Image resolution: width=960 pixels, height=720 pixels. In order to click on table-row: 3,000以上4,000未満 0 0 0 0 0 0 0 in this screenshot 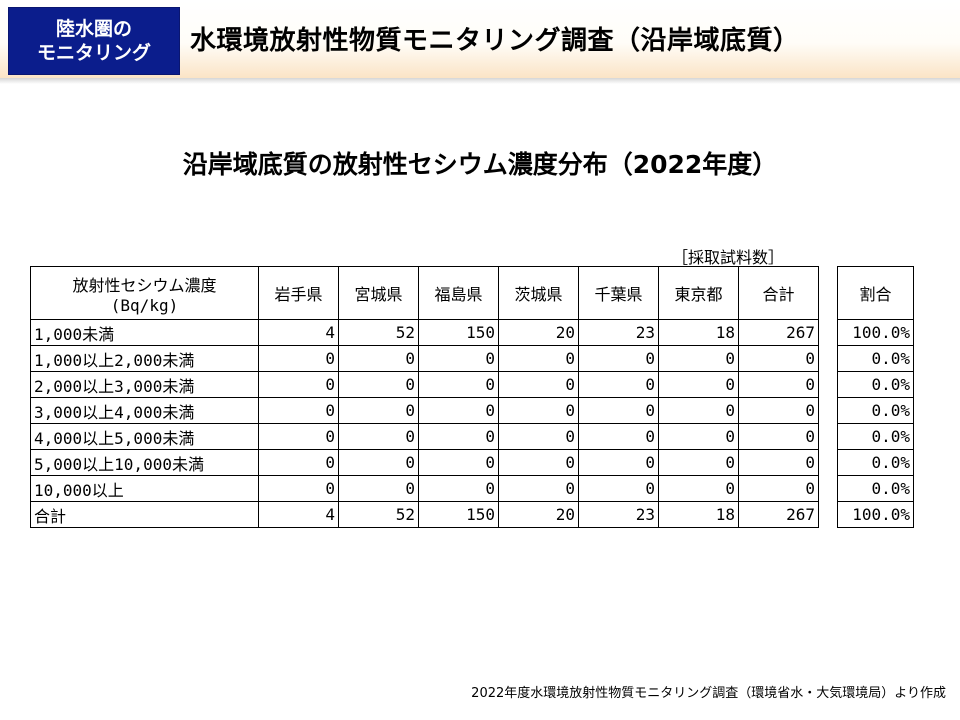, I will do `click(424, 410)`.